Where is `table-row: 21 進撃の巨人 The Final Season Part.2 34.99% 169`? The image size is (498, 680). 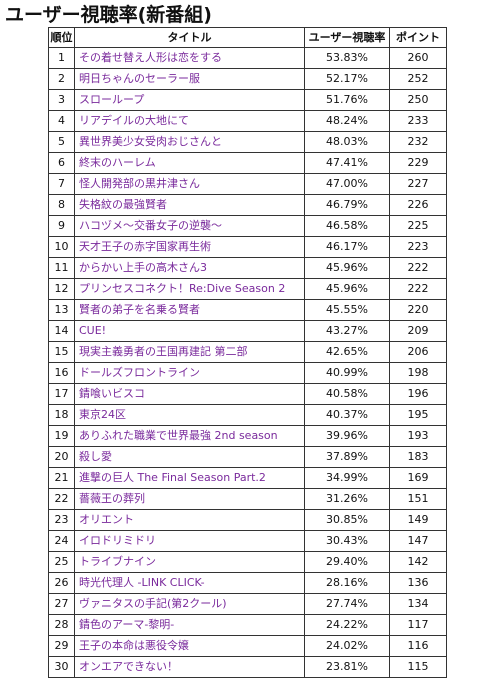 table-row: 21 進撃の巨人 The Final Season Part.2 34.99% 169 is located at coordinates (247, 478).